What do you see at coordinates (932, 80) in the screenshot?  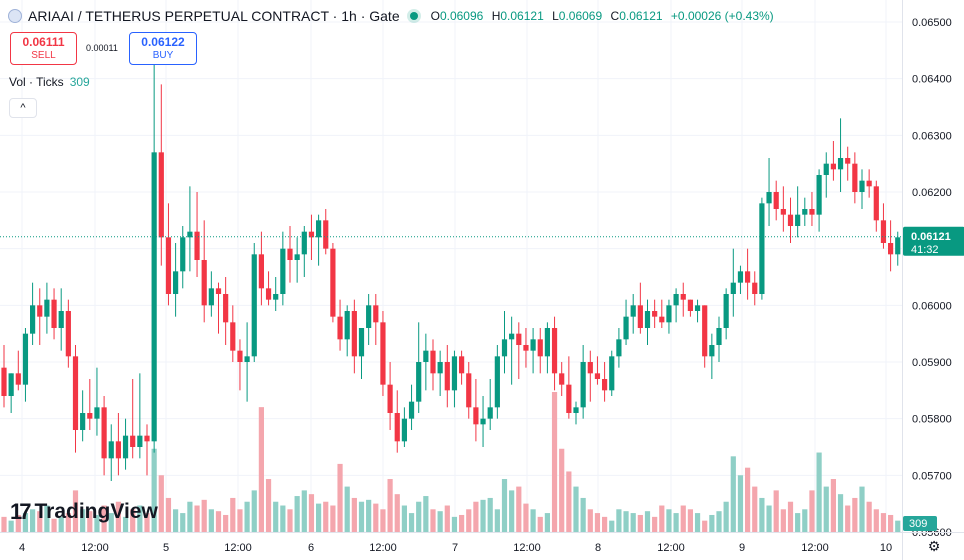 I see `y-tick-label: 0.06400` at bounding box center [932, 80].